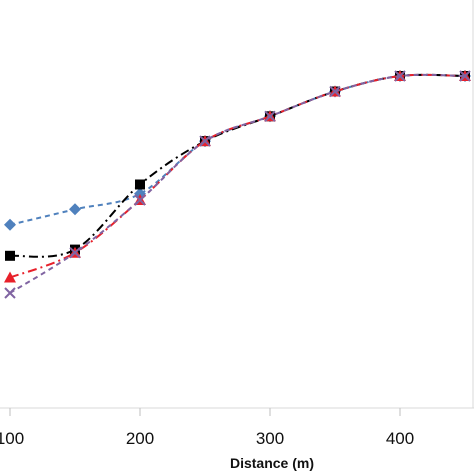 The height and width of the screenshot is (474, 474). I want to click on x-tick-label-400: 400, so click(400, 438).